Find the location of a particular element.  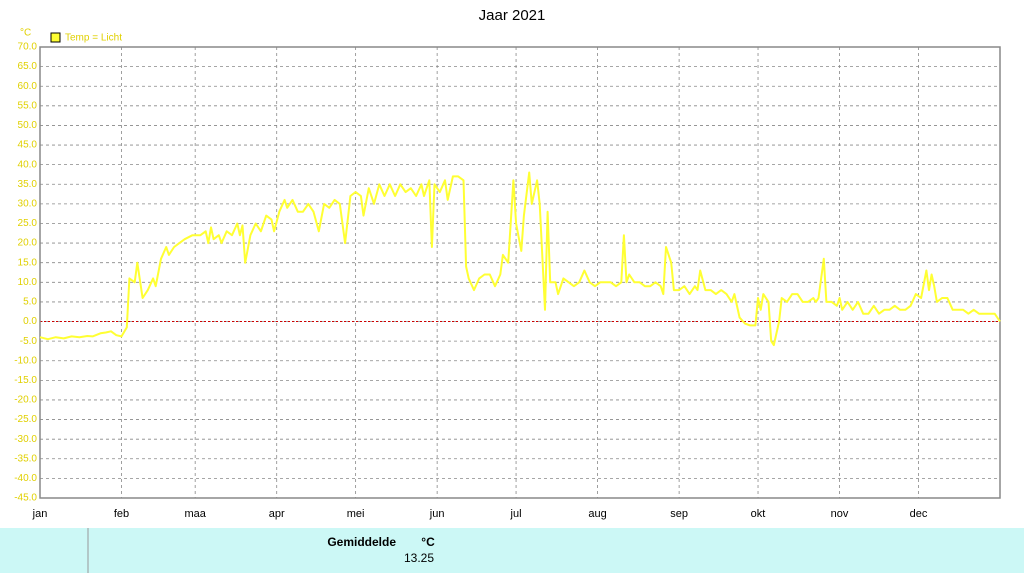

y-tick-label: -10.0 is located at coordinates (25, 360).